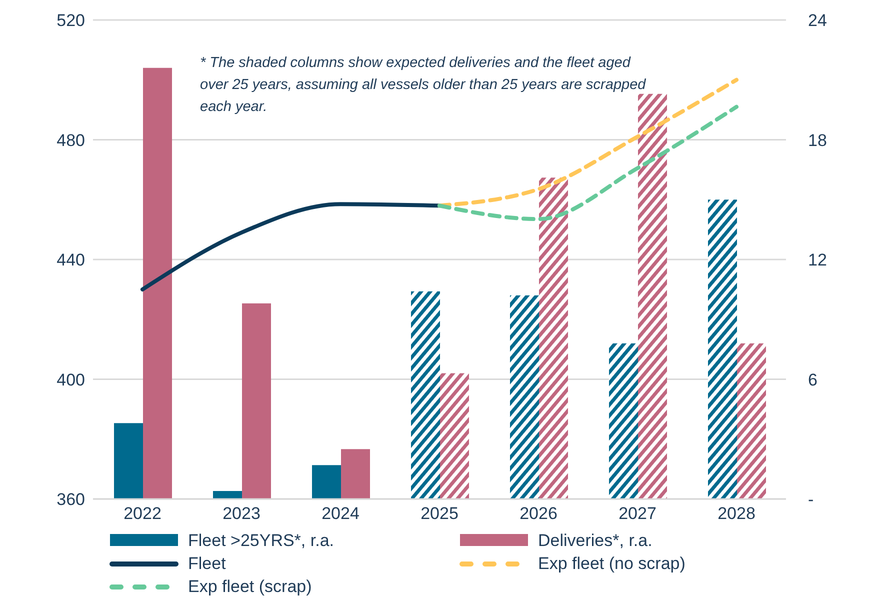 This screenshot has height=601, width=874. I want to click on y-tick-label: 360, so click(70, 500).